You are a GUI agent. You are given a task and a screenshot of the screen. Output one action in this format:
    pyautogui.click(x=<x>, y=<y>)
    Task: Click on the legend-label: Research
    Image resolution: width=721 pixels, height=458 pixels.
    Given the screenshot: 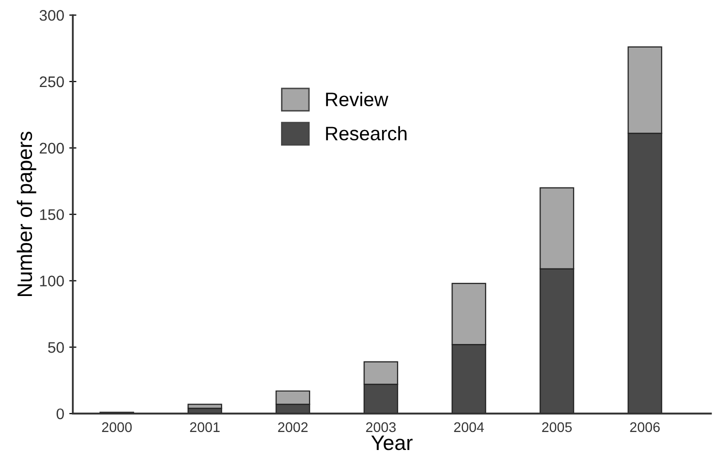 What is the action you would take?
    pyautogui.click(x=366, y=133)
    